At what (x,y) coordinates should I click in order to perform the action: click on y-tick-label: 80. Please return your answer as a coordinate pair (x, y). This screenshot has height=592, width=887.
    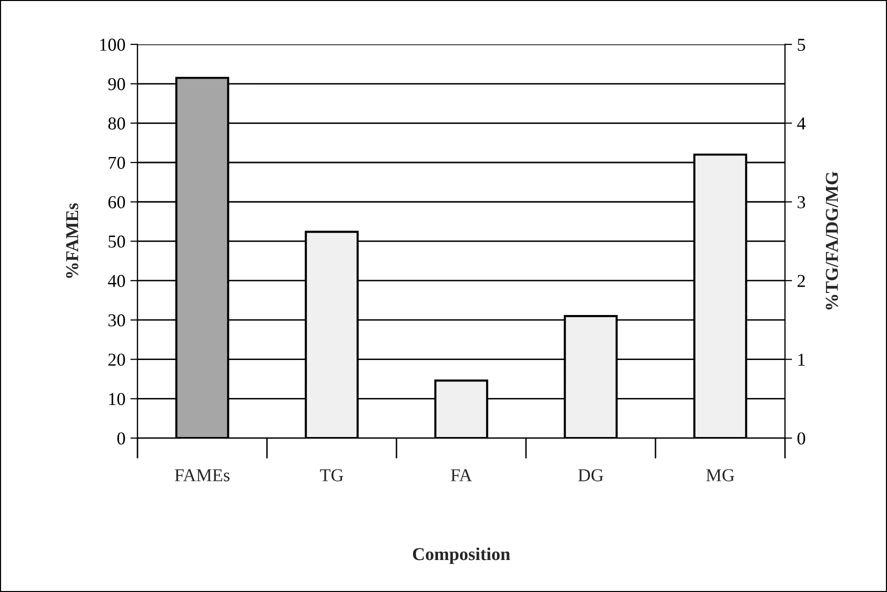
    Looking at the image, I should click on (116, 123).